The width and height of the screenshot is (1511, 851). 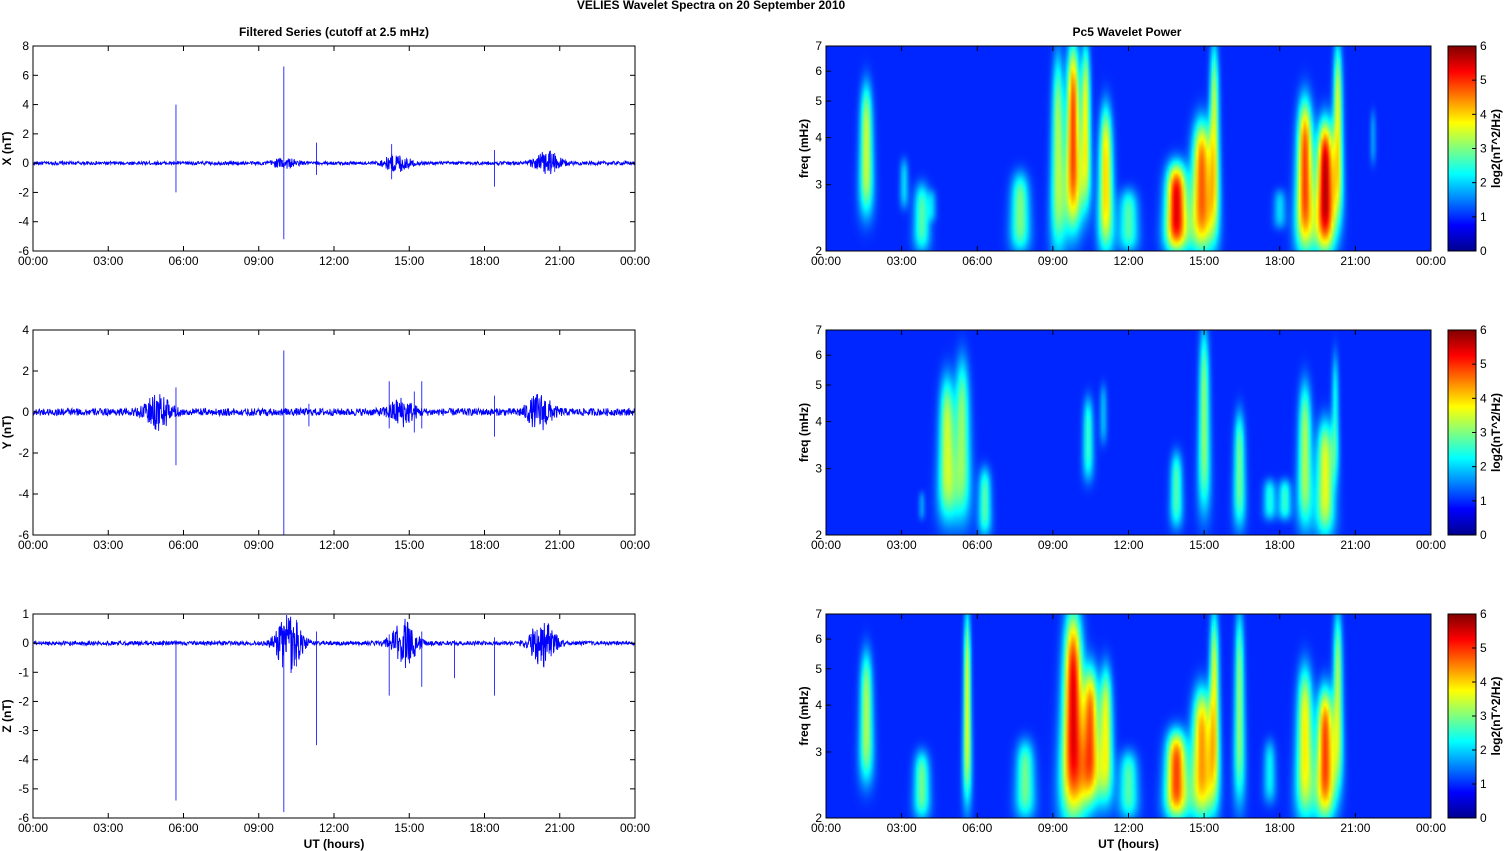 What do you see at coordinates (7, 433) in the screenshot?
I see `y-axis-label: Y (nT)` at bounding box center [7, 433].